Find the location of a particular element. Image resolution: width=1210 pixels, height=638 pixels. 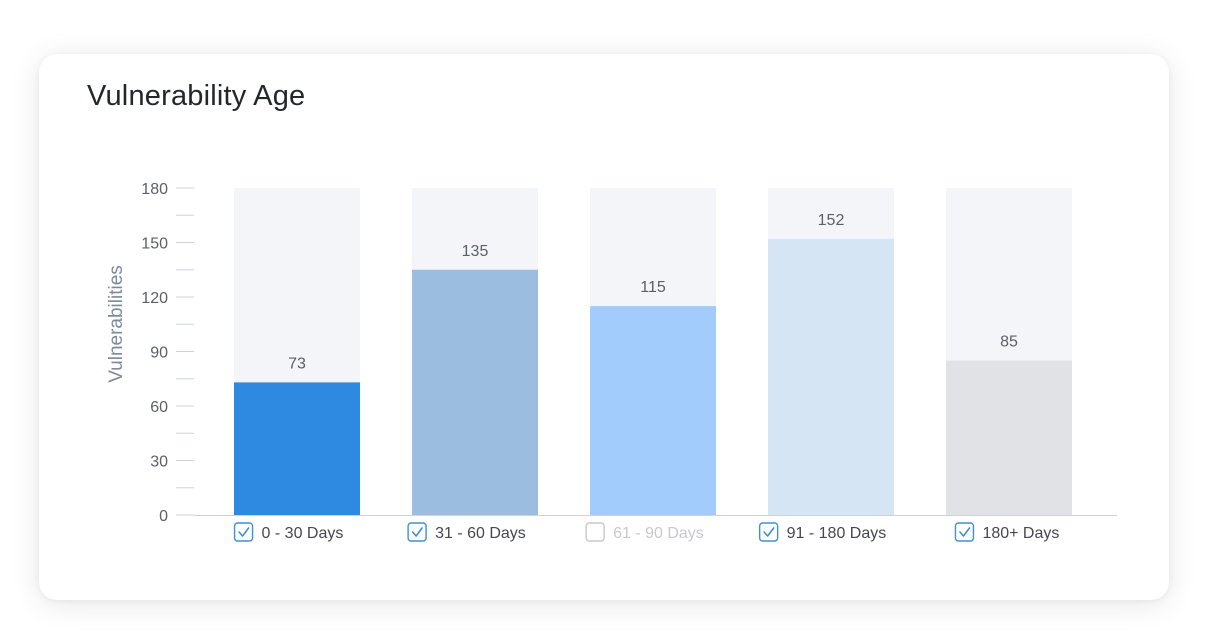

y-tick-label: 0 is located at coordinates (163, 516).